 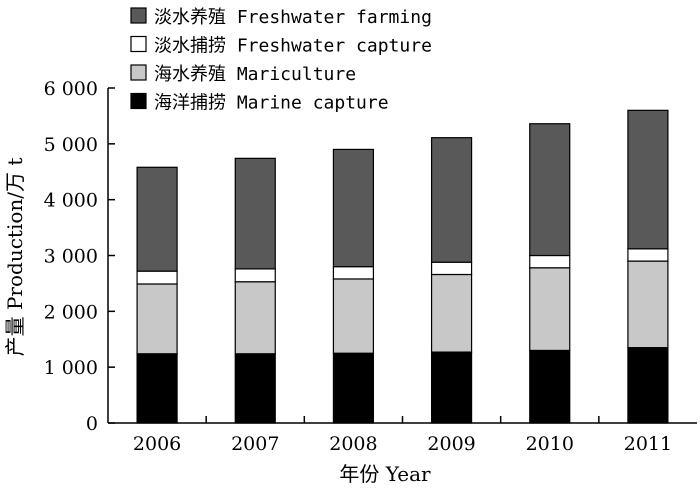 I want to click on x-tick-label-2009: 2009, so click(x=451, y=444).